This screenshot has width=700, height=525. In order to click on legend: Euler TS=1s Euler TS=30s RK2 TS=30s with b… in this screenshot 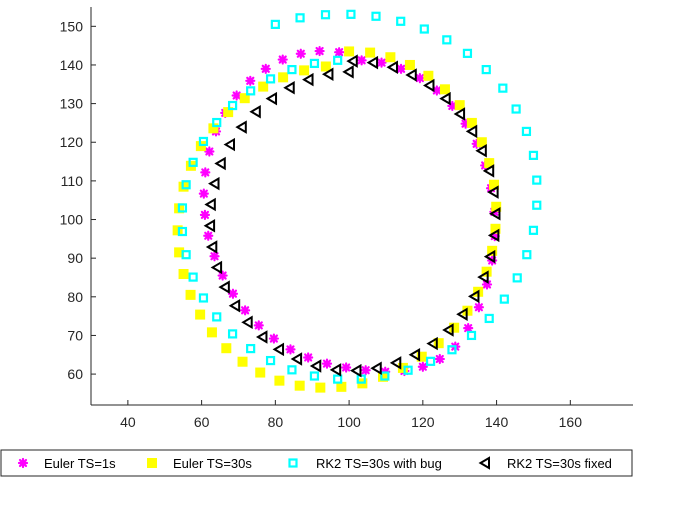, I will do `click(316, 463)`.